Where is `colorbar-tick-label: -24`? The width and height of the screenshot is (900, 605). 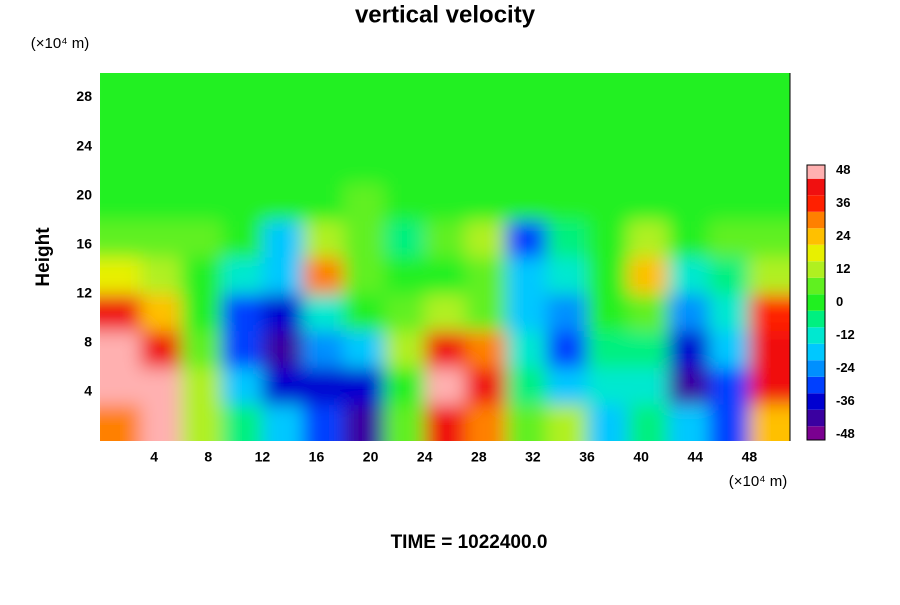
colorbar-tick-label: -24 is located at coordinates (846, 367).